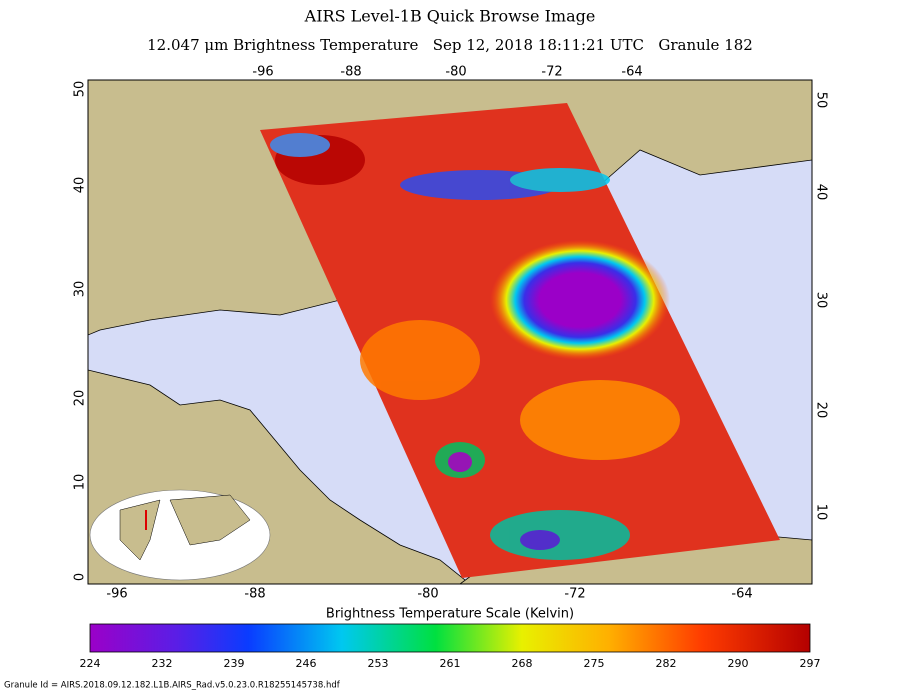 The image size is (900, 695). I want to click on bottom-tick-label: -72, so click(574, 594).